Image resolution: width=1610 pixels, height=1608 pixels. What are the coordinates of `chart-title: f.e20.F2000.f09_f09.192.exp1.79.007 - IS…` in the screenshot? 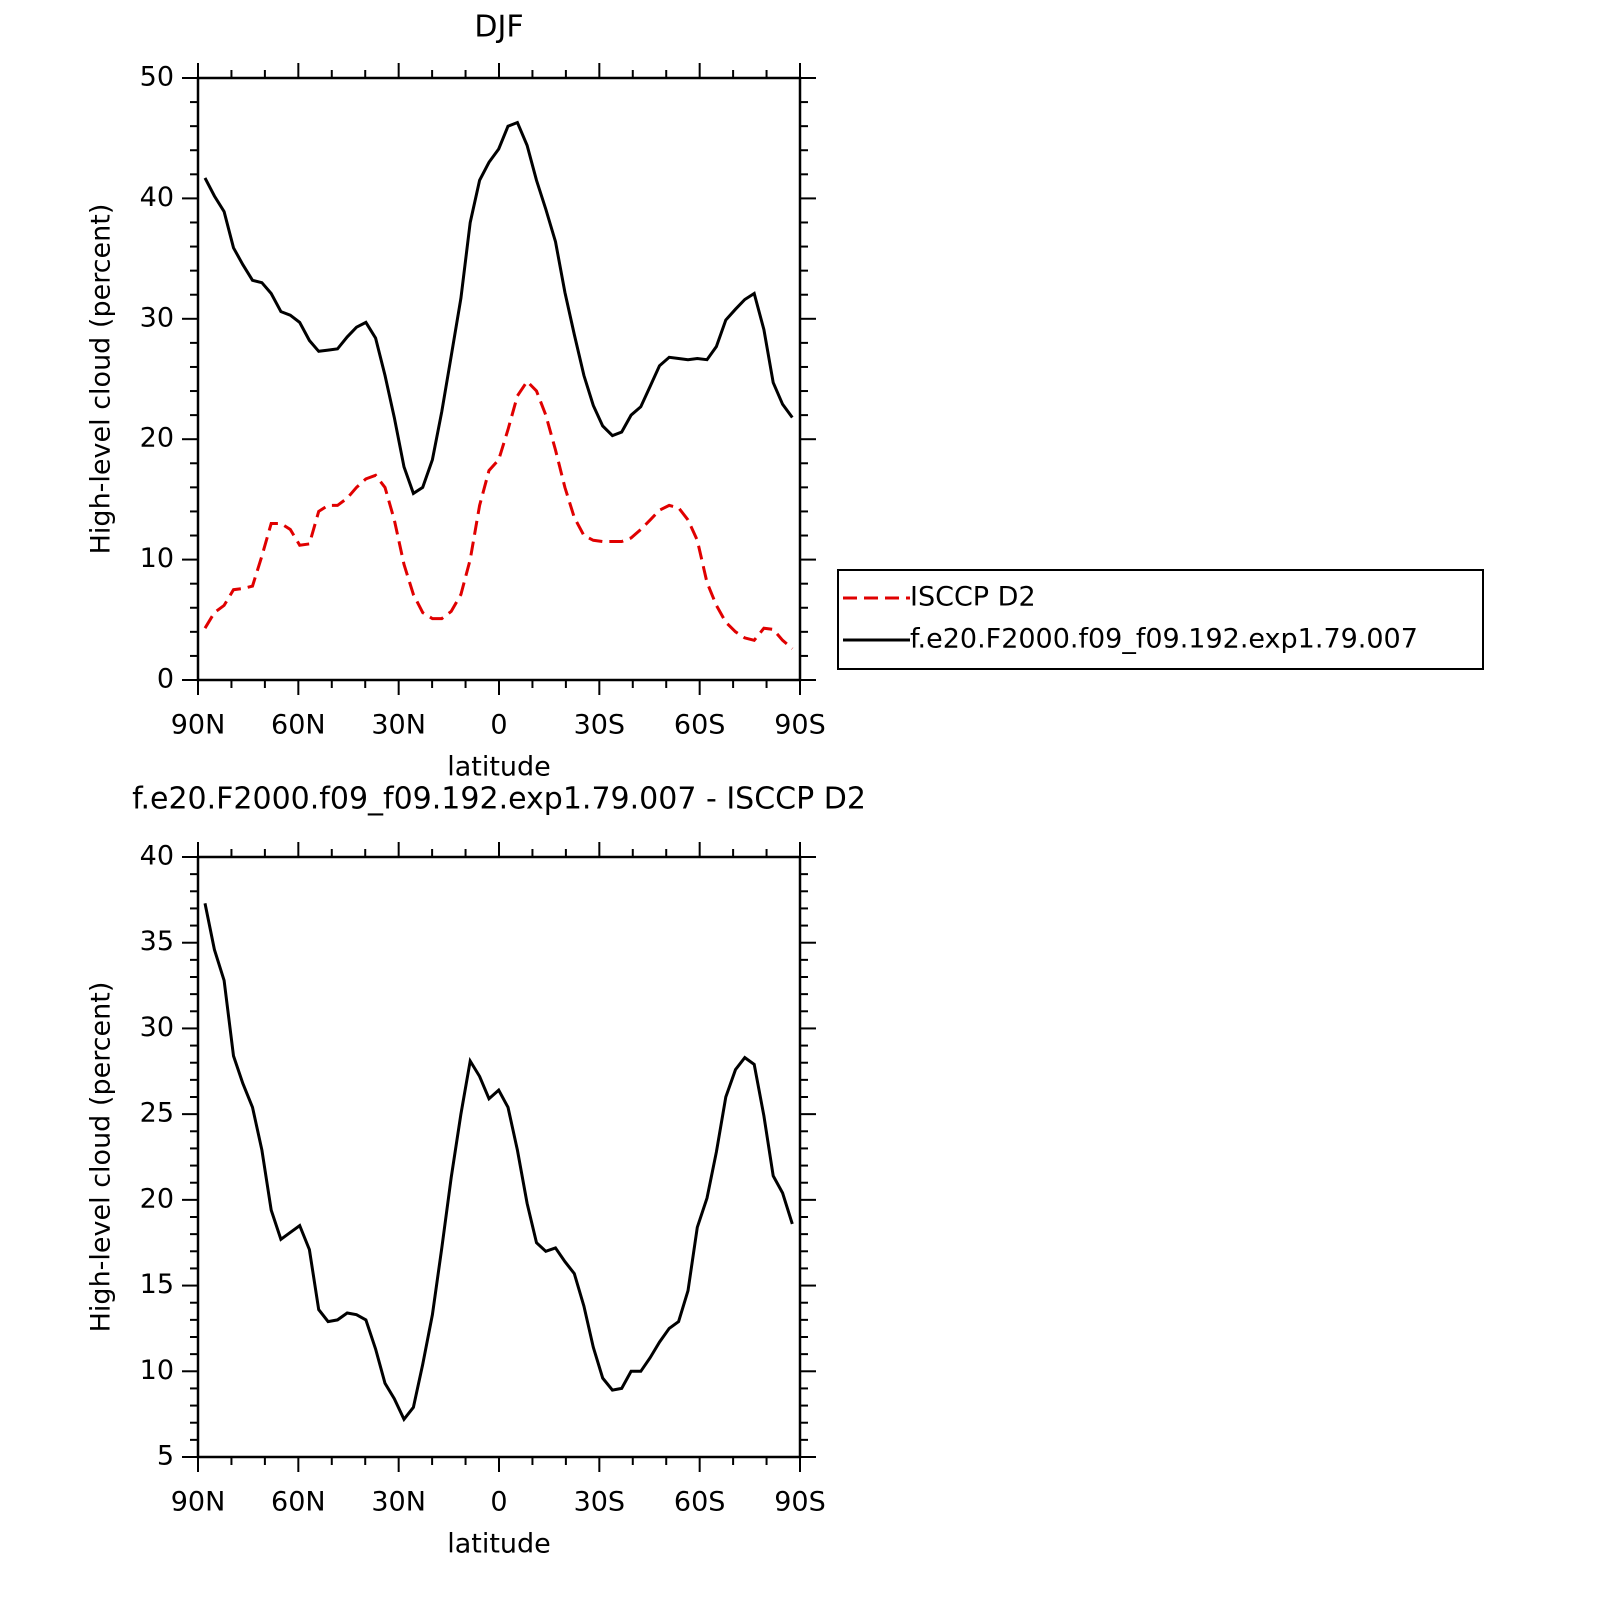 It's located at (499, 799).